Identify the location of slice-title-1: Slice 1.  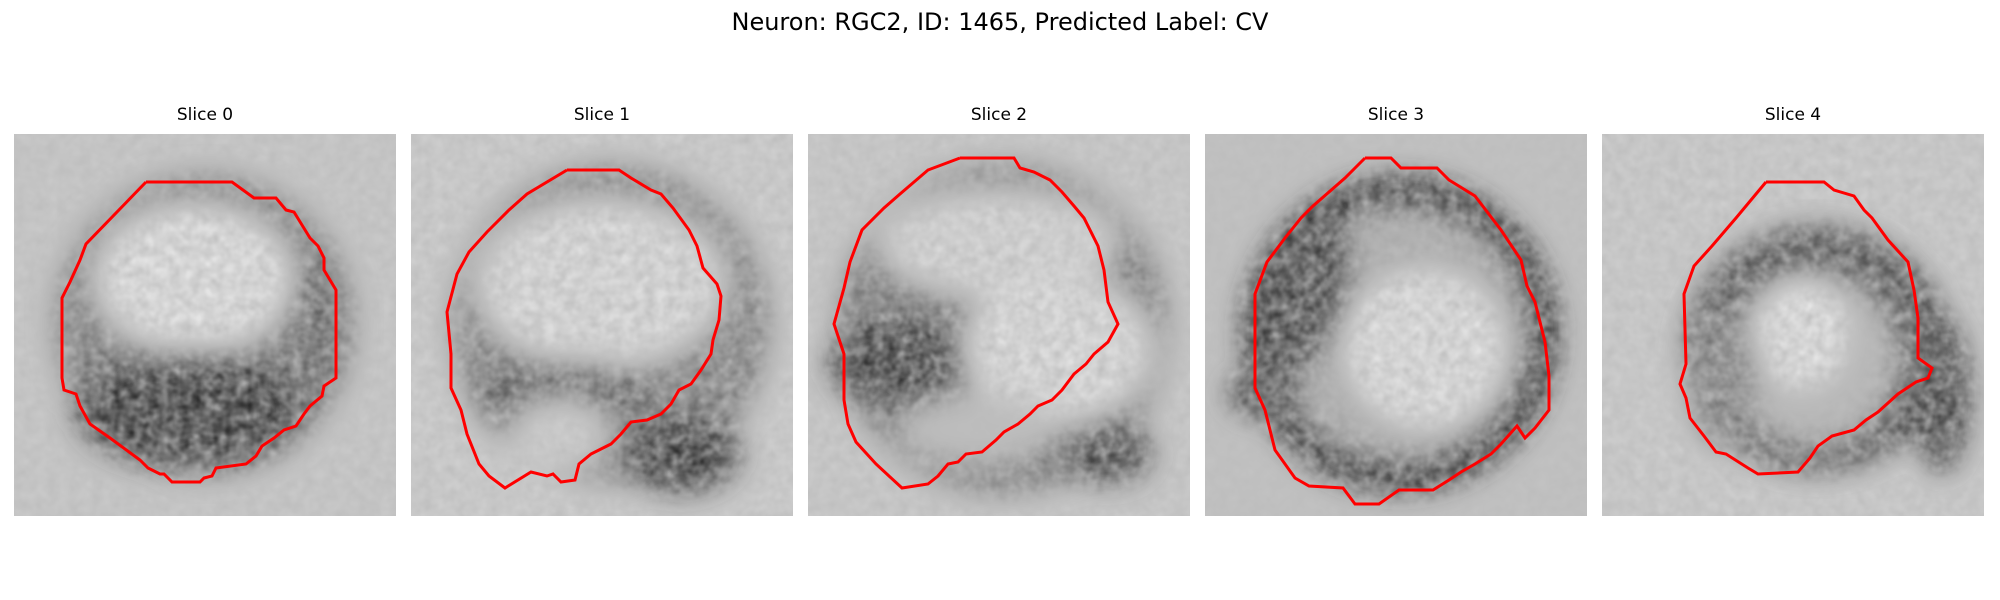
(602, 115).